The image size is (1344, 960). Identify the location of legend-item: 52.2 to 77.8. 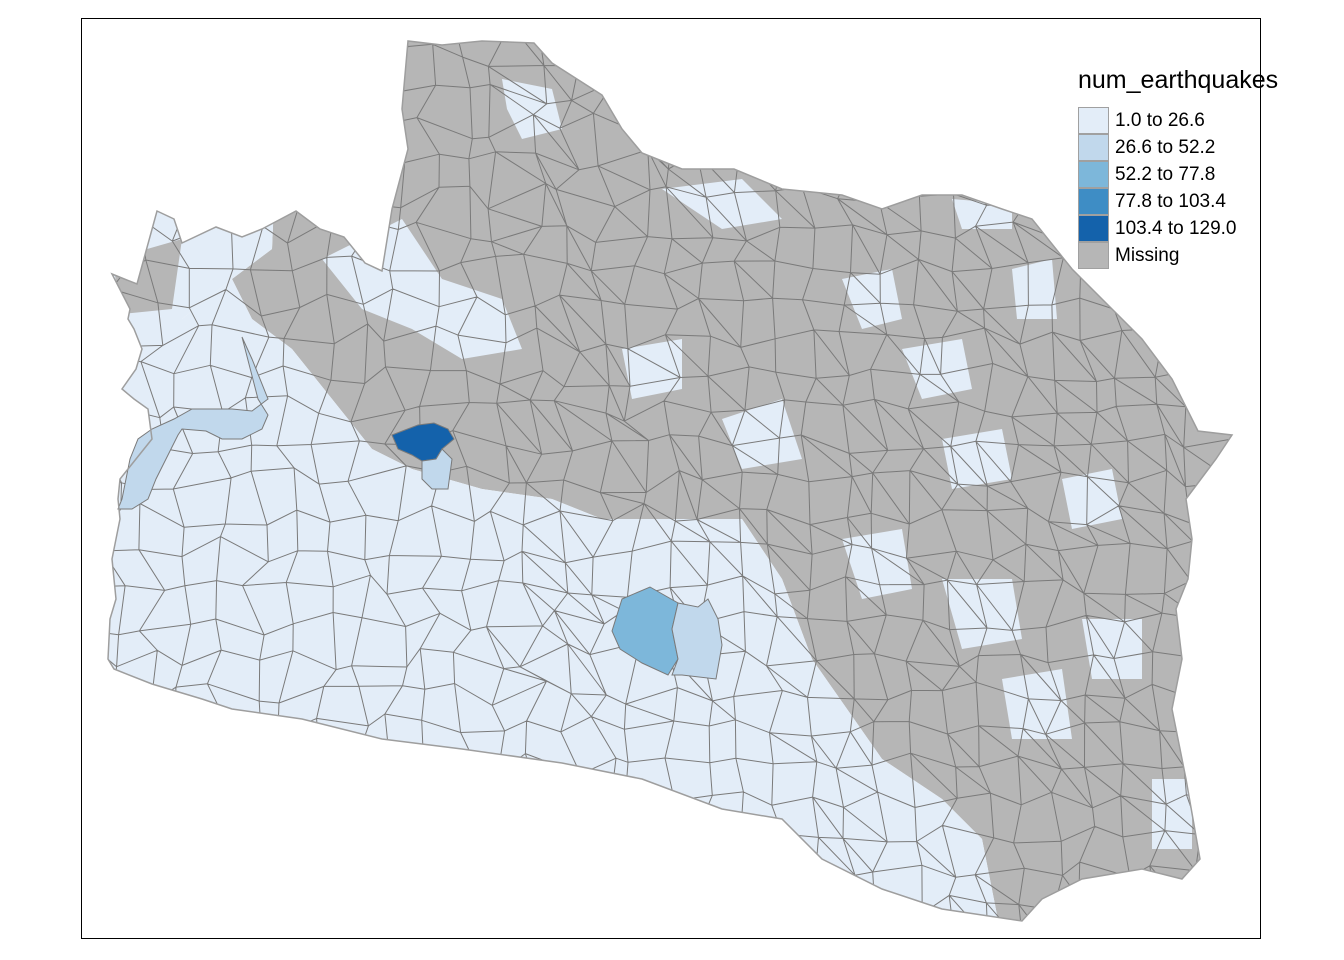
(1178, 174).